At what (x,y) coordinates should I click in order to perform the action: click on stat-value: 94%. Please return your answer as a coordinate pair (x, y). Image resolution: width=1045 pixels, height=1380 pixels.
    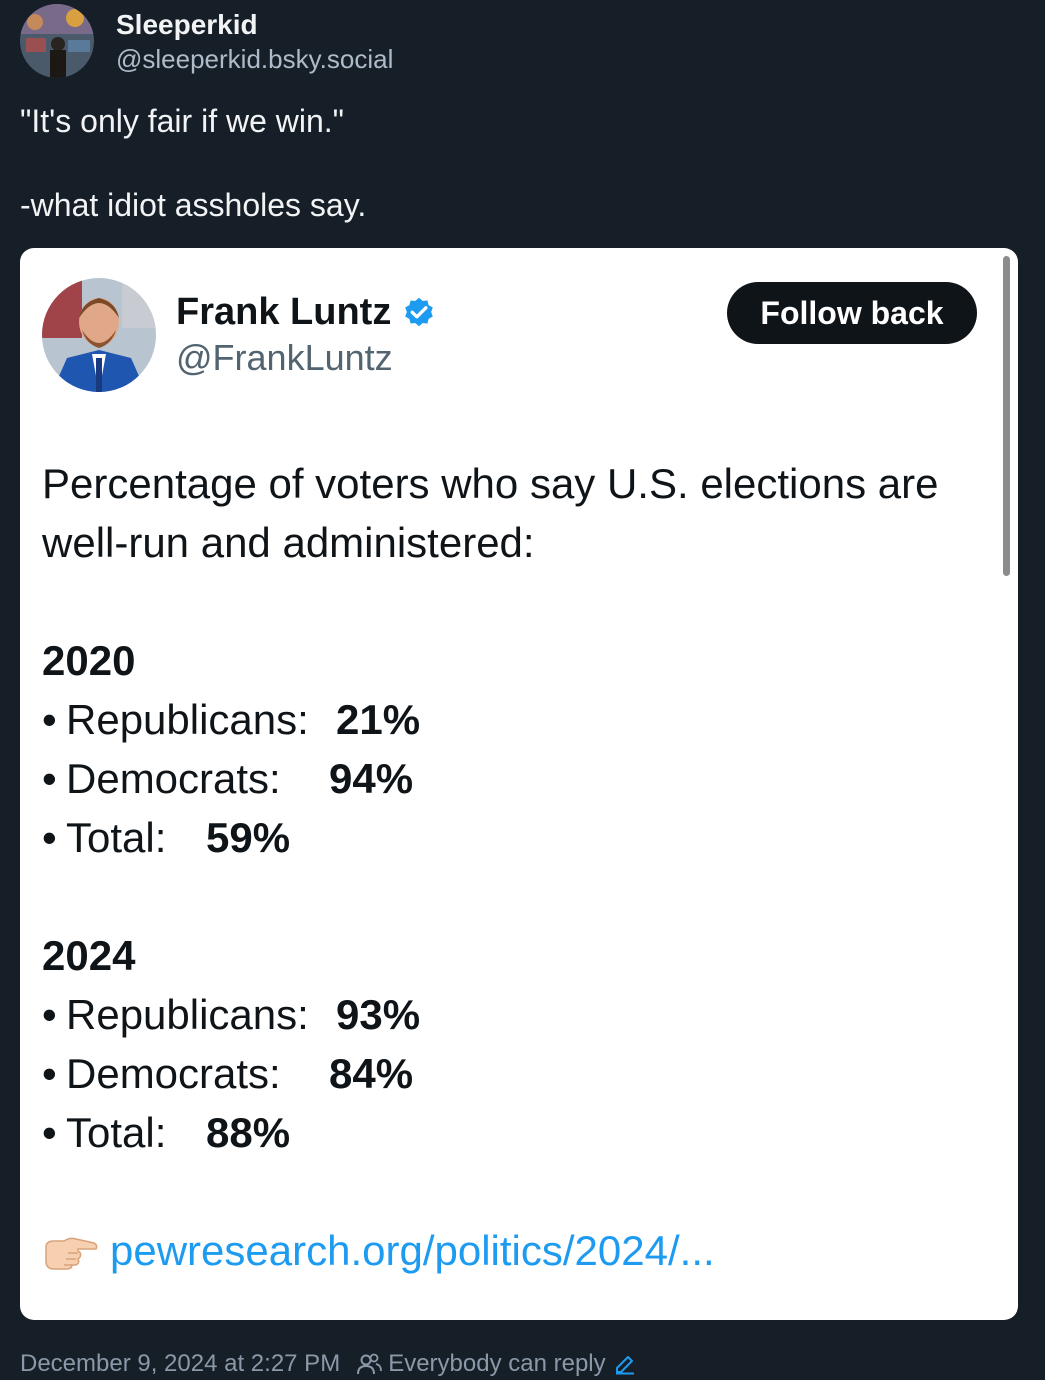
    Looking at the image, I should click on (371, 778).